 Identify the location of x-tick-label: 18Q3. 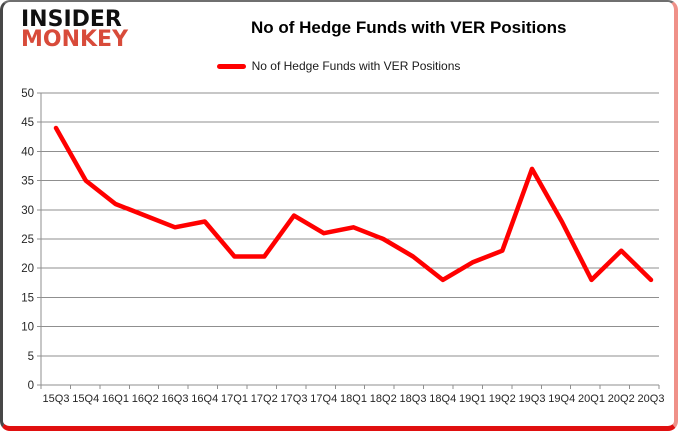
(413, 399).